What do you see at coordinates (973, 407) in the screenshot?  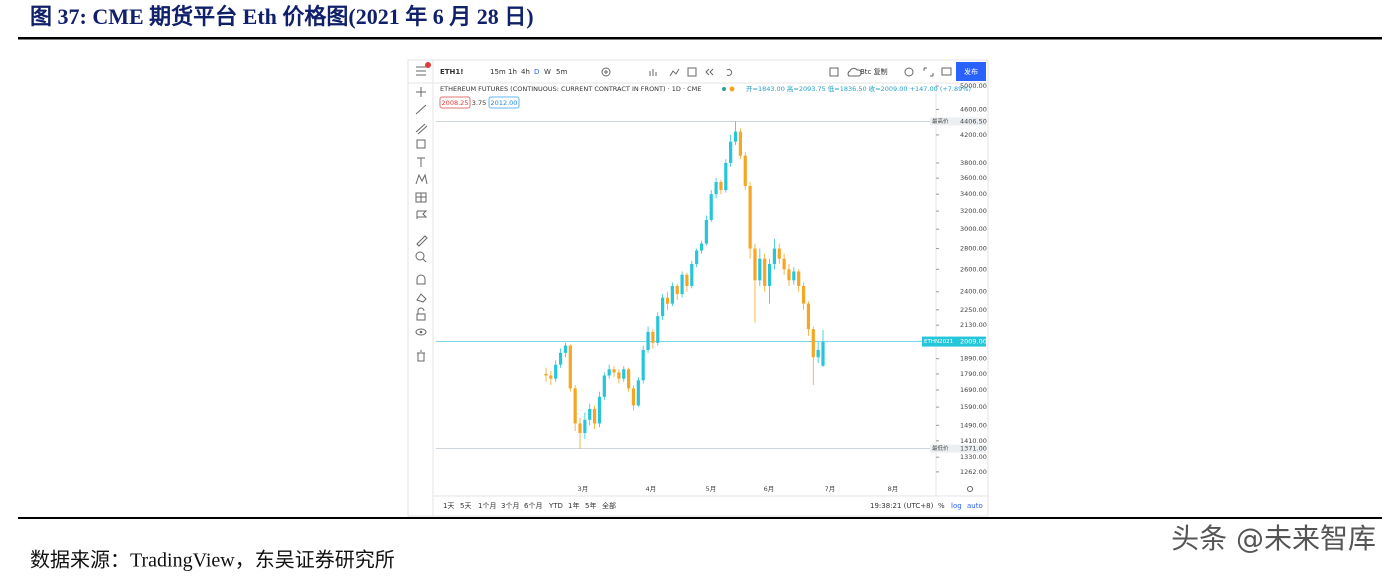 I see `y-tick-label: 1590.00` at bounding box center [973, 407].